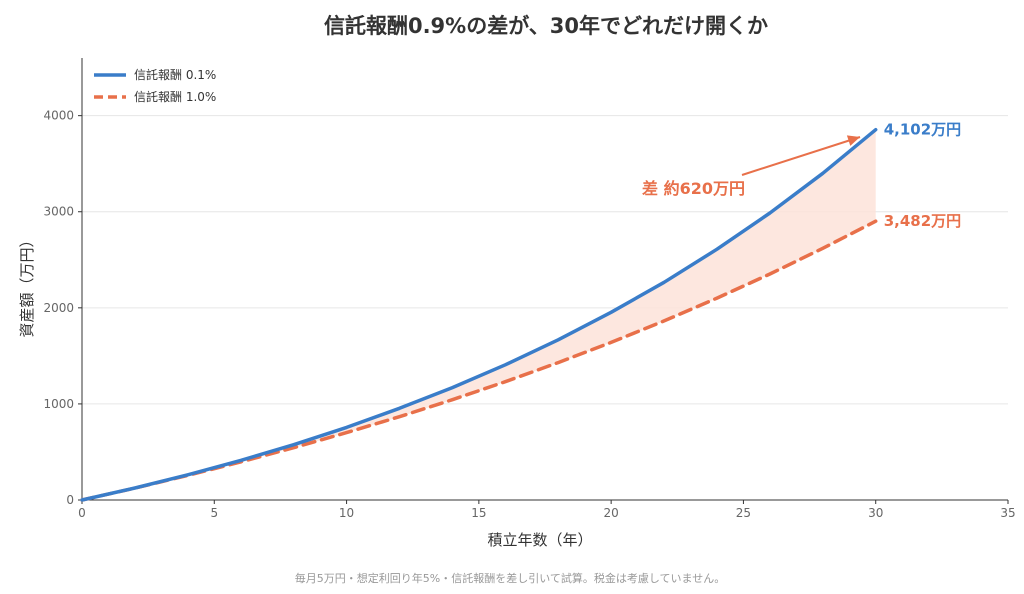 The width and height of the screenshot is (1024, 594). I want to click on x-tick-label: 15, so click(478, 513).